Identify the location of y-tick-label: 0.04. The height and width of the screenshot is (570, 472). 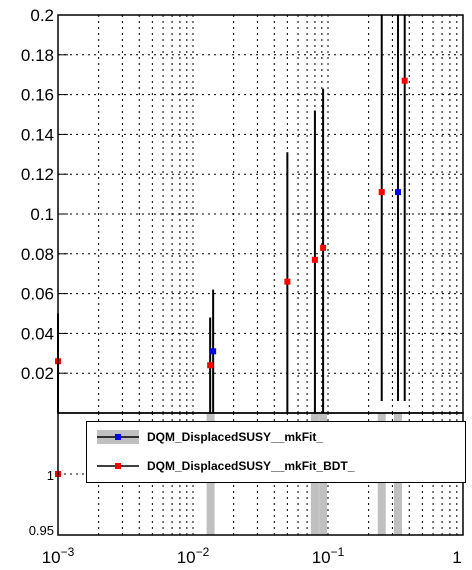
(37, 333).